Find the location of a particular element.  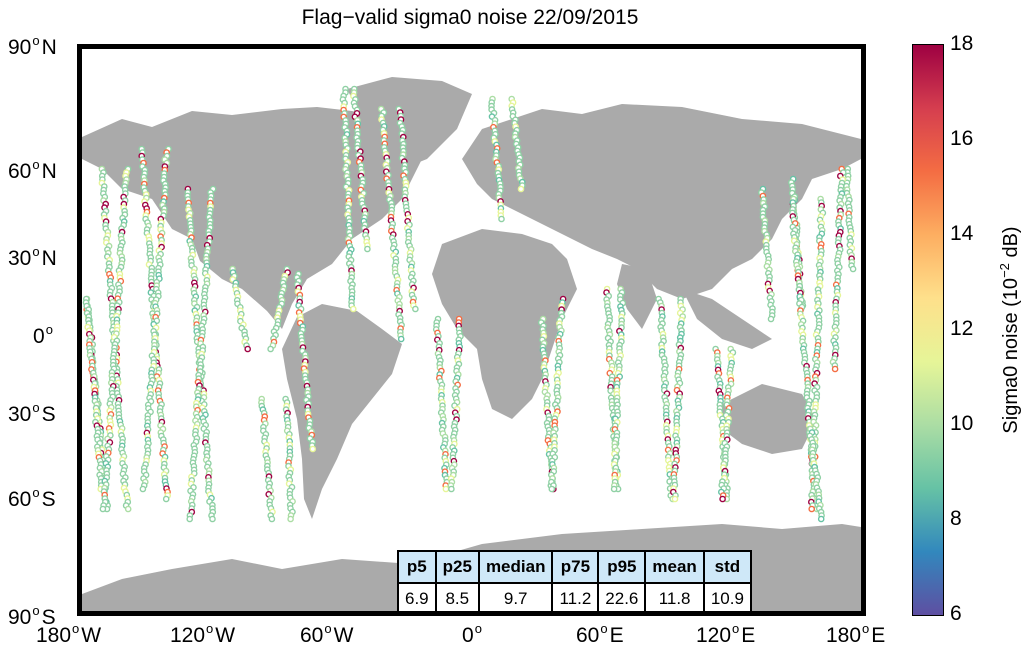

lat-label-0: 0o is located at coordinates (43, 335).